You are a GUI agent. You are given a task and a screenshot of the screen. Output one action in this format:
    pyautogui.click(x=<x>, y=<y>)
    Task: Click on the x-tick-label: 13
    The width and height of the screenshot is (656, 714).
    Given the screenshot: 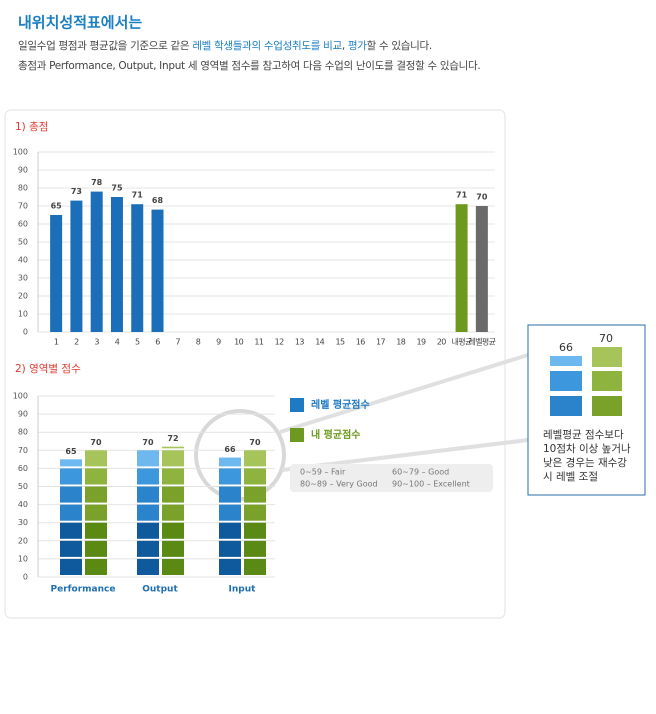 What is the action you would take?
    pyautogui.click(x=299, y=342)
    